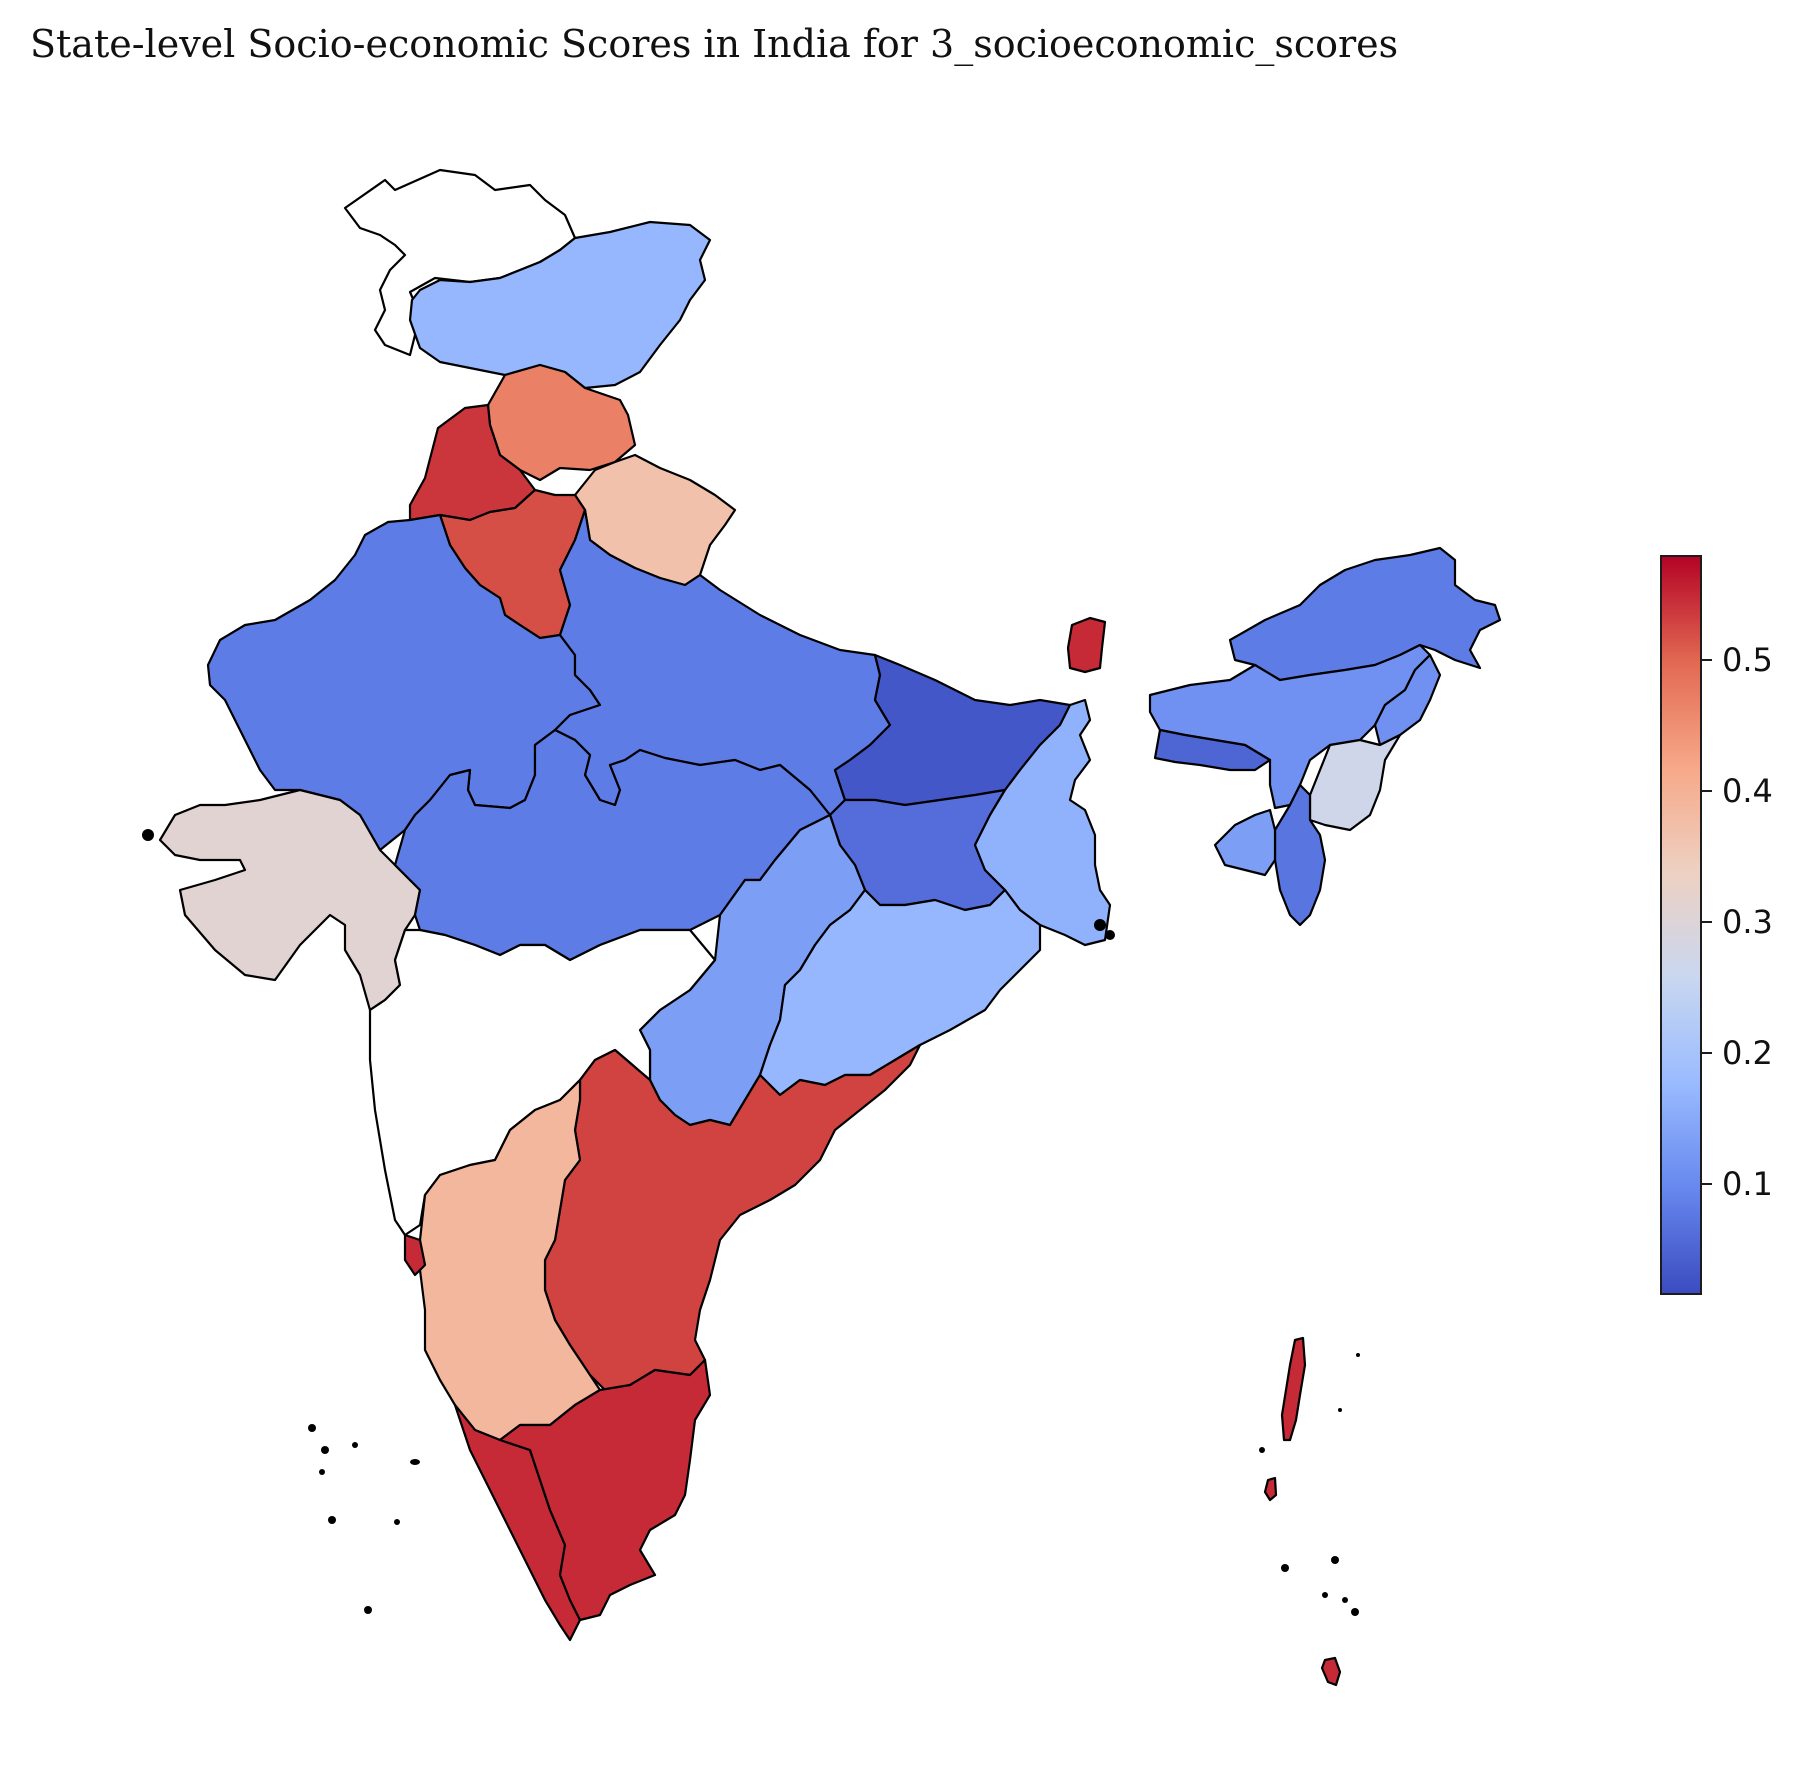 The image size is (1818, 1786). Describe the element at coordinates (1747, 1052) in the screenshot. I see `colorbar-tick-label: 0.2` at that location.